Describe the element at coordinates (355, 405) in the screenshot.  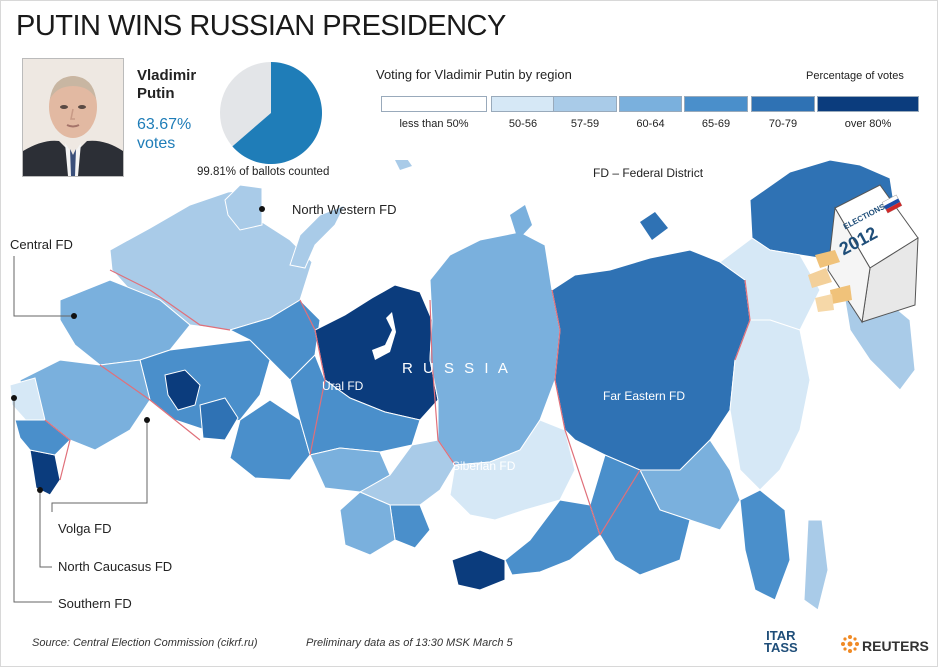
I see `region-ural-south` at that location.